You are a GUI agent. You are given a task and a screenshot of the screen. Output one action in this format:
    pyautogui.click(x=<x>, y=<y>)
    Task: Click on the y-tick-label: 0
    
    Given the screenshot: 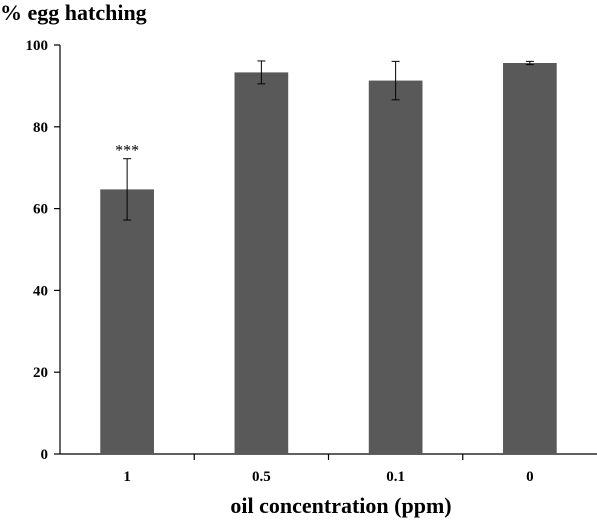 What is the action you would take?
    pyautogui.click(x=45, y=455)
    